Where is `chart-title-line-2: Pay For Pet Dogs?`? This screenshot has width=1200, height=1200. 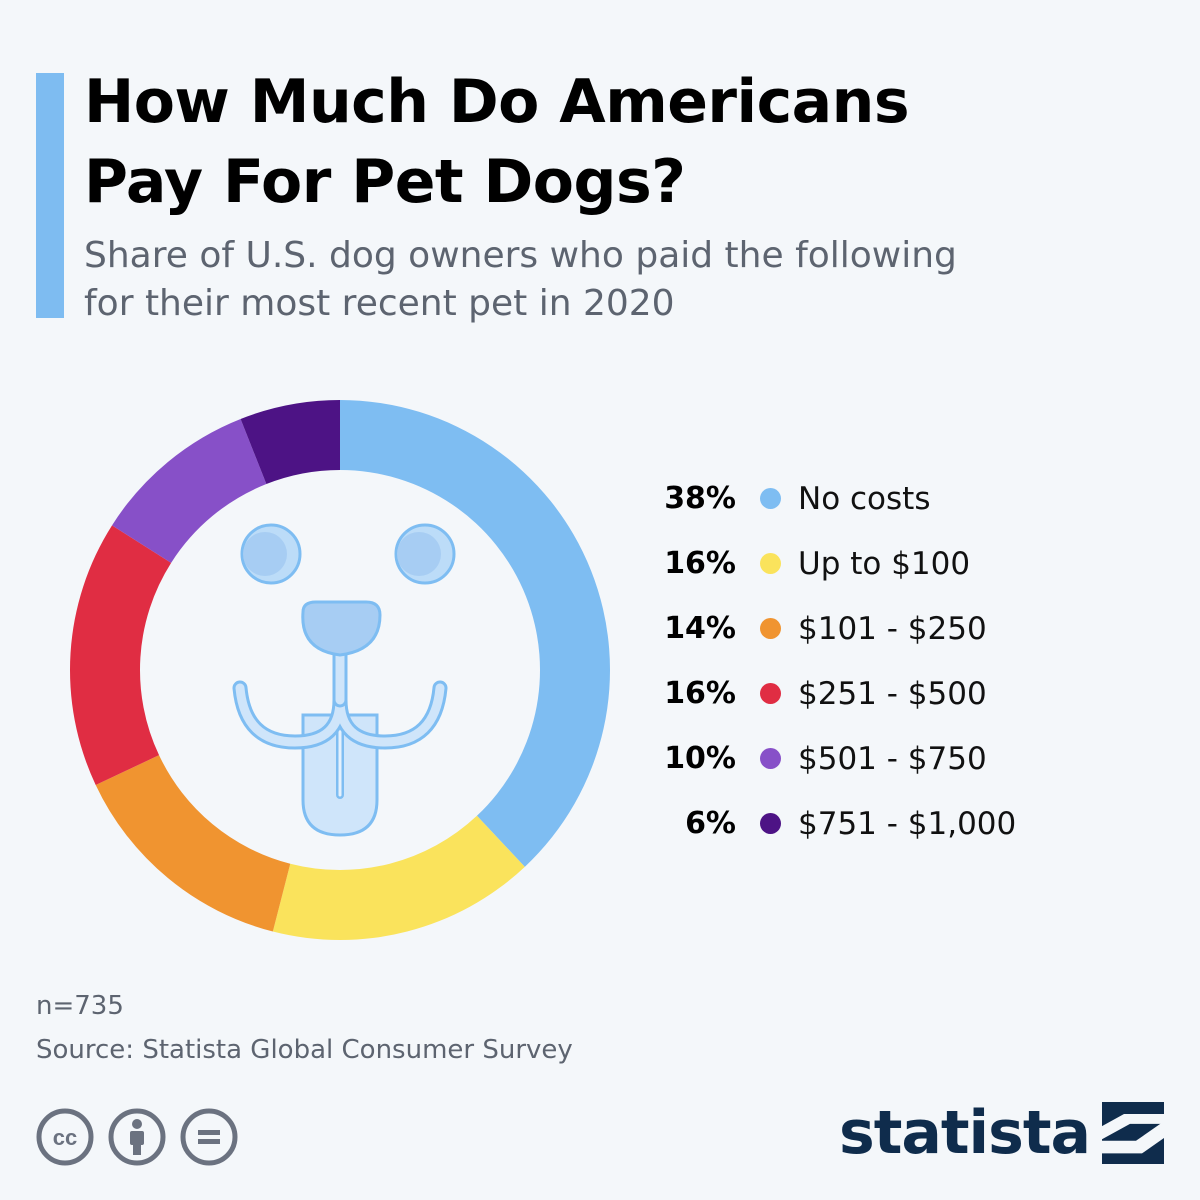 chart-title-line-2: Pay For Pet Dogs? is located at coordinates (385, 182).